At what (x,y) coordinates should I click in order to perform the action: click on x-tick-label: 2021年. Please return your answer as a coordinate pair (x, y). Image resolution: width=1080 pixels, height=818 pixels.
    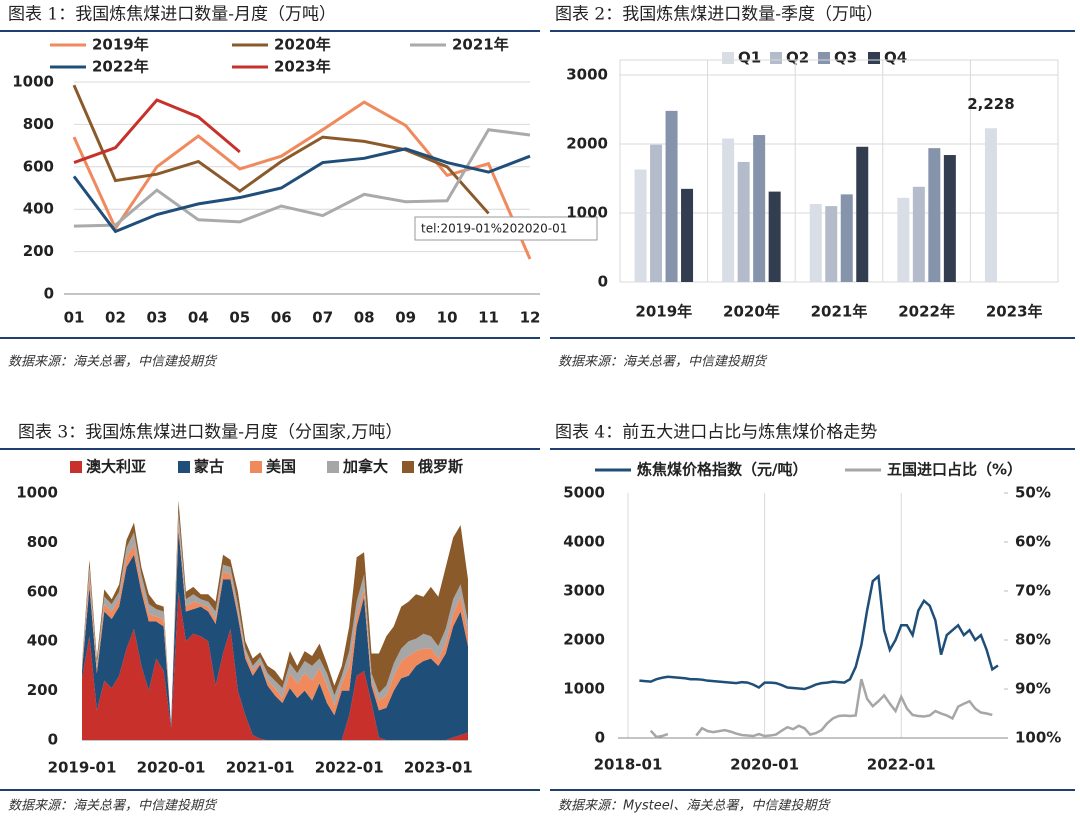
    Looking at the image, I should click on (839, 312).